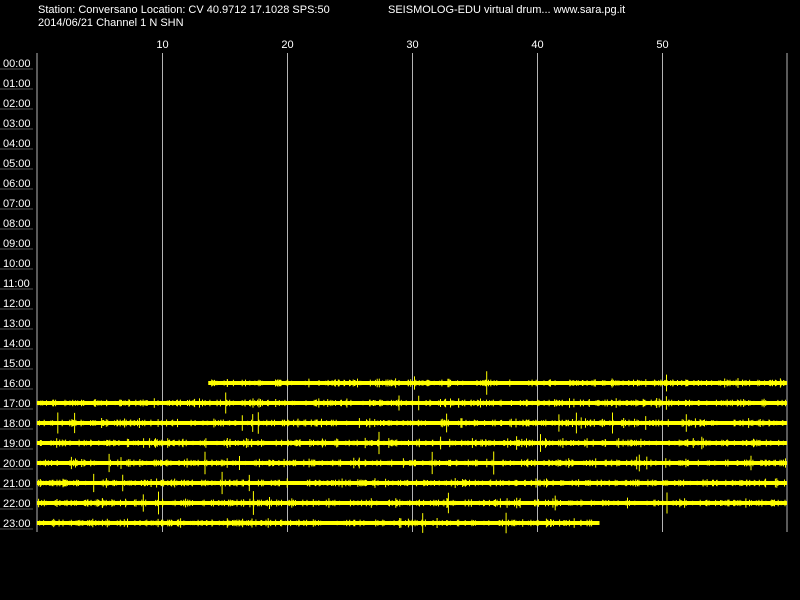 Image resolution: width=800 pixels, height=600 pixels. What do you see at coordinates (16, 284) in the screenshot?
I see `hour-label-1100: 11:00` at bounding box center [16, 284].